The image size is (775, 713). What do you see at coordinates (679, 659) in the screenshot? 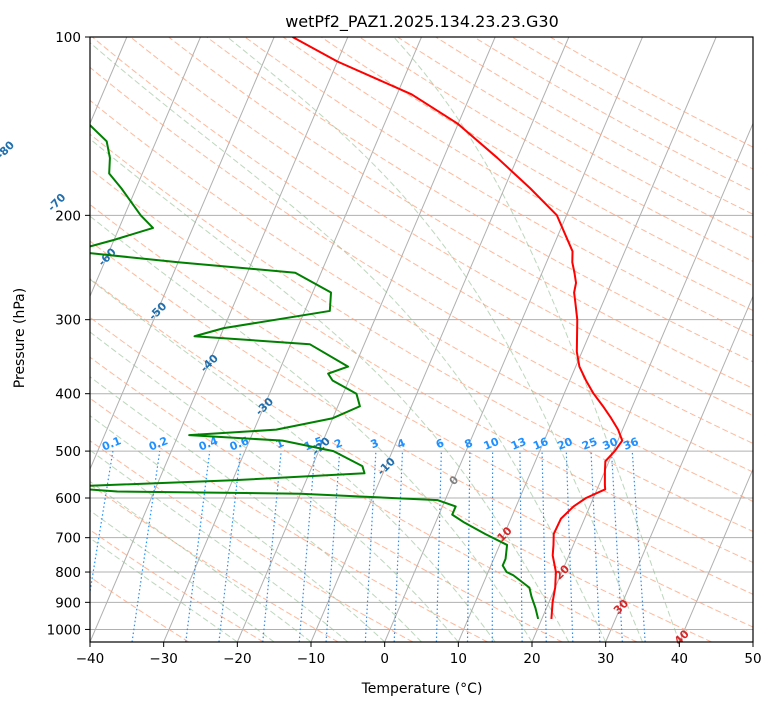
I see `x-tick-label: 40` at bounding box center [679, 659].